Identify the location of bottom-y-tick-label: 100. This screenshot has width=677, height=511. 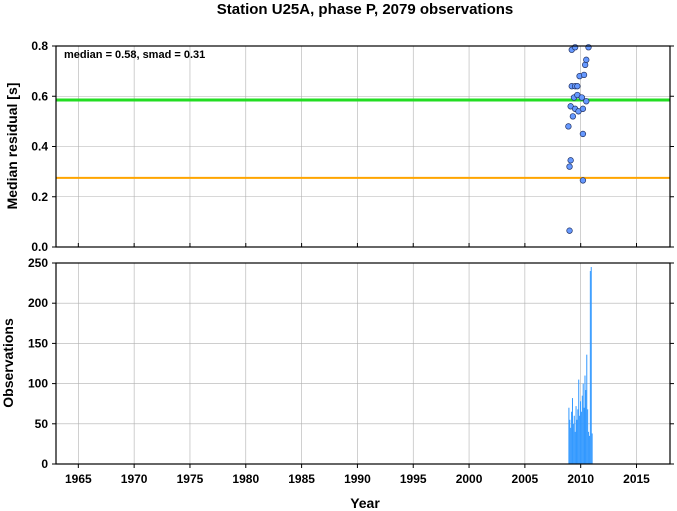
(38, 384).